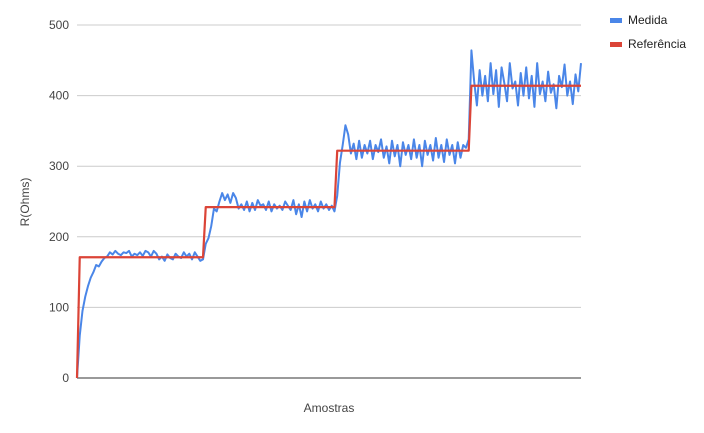 This screenshot has height=433, width=704. I want to click on y-tick-label: 400, so click(59, 96).